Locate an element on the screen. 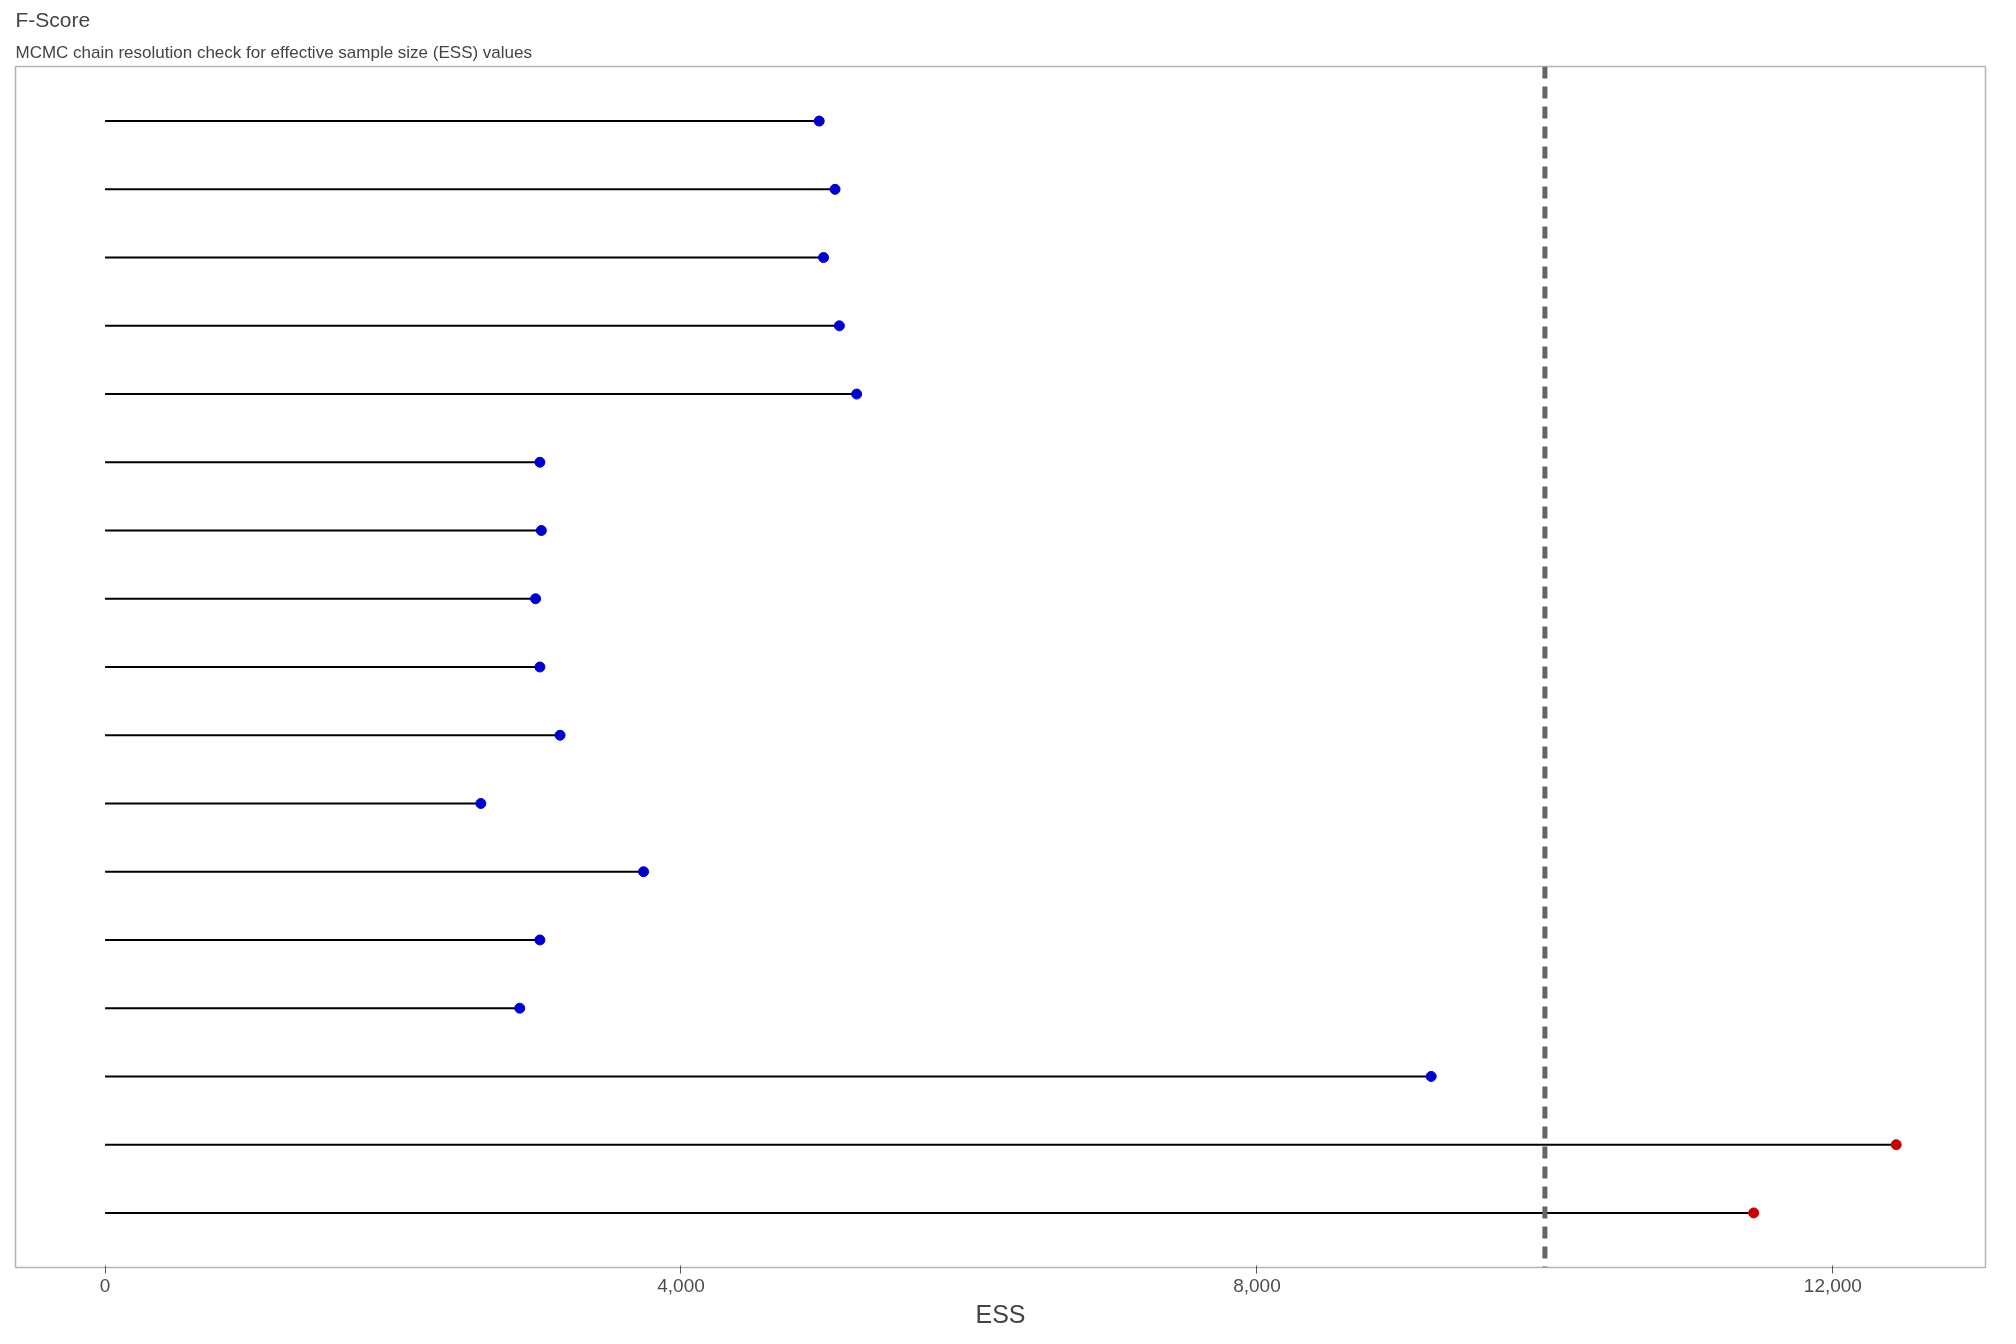  chart-title: F-Score is located at coordinates (53, 19).